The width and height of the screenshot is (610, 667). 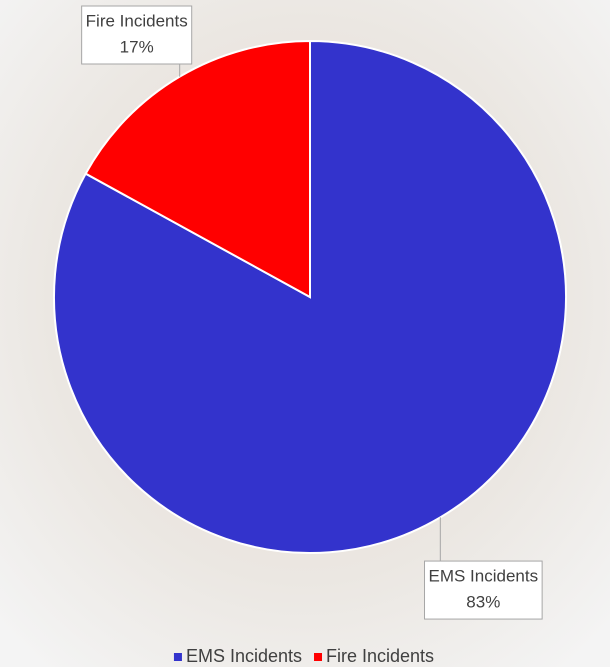 What do you see at coordinates (380, 656) in the screenshot?
I see `legend-label: Fire Incidents` at bounding box center [380, 656].